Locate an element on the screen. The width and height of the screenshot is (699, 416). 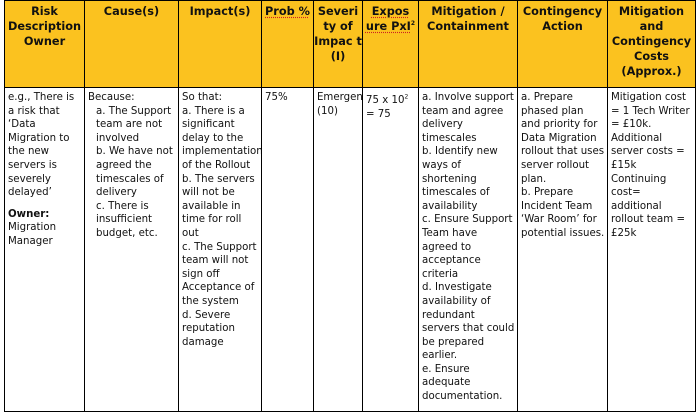
header-exposure-superscript: 2 is located at coordinates (413, 24).